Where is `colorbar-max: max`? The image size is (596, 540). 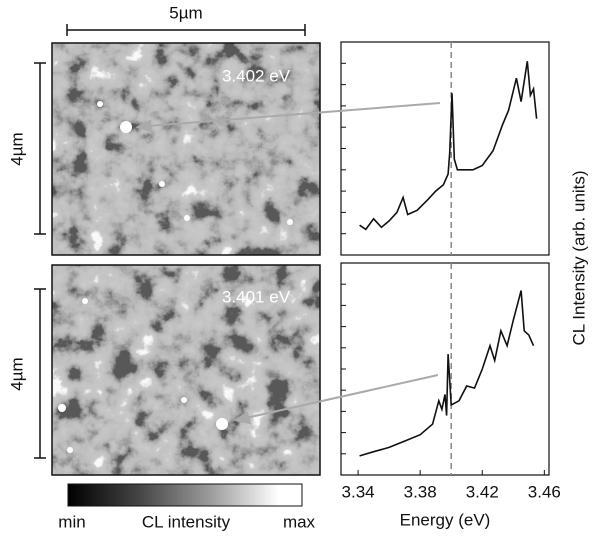 colorbar-max: max is located at coordinates (299, 521).